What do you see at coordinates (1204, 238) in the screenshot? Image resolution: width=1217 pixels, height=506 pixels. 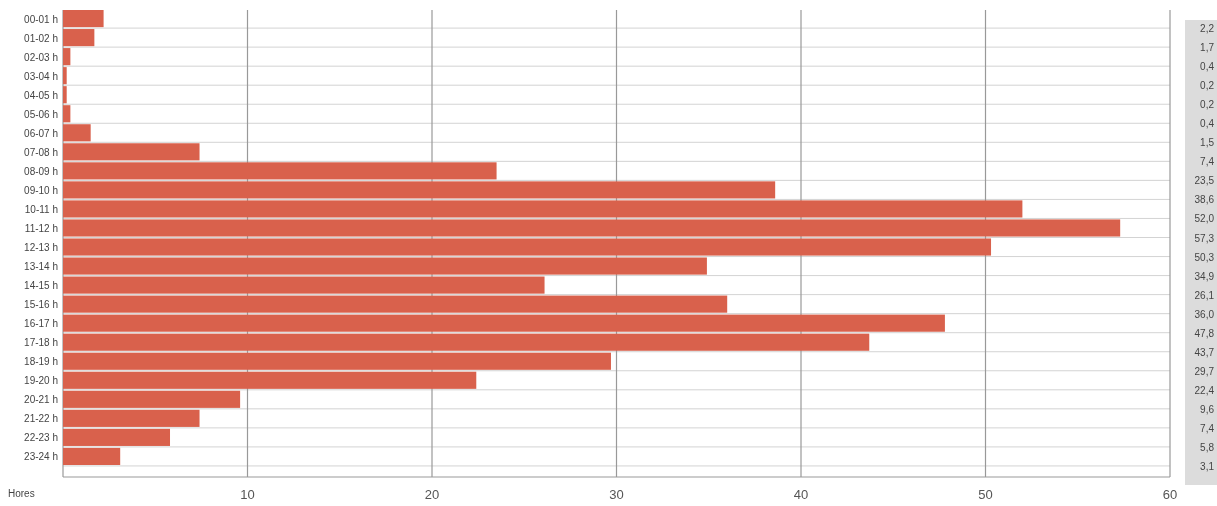 I see `data-label: 57,3` at bounding box center [1204, 238].